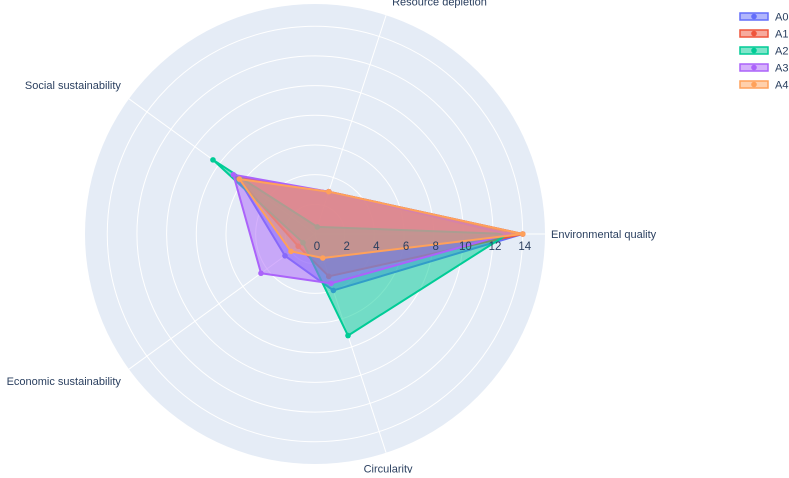  I want to click on legend-label: A2, so click(781, 52).